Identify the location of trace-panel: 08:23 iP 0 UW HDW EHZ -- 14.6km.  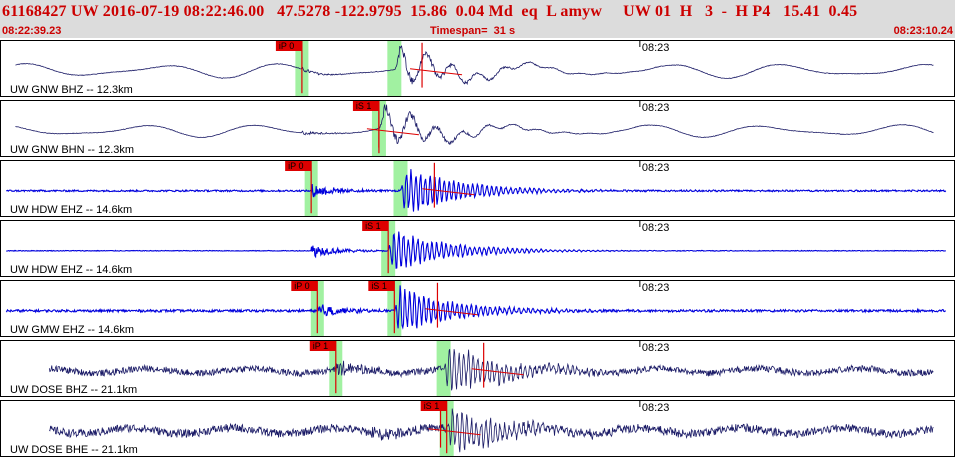
(477, 188).